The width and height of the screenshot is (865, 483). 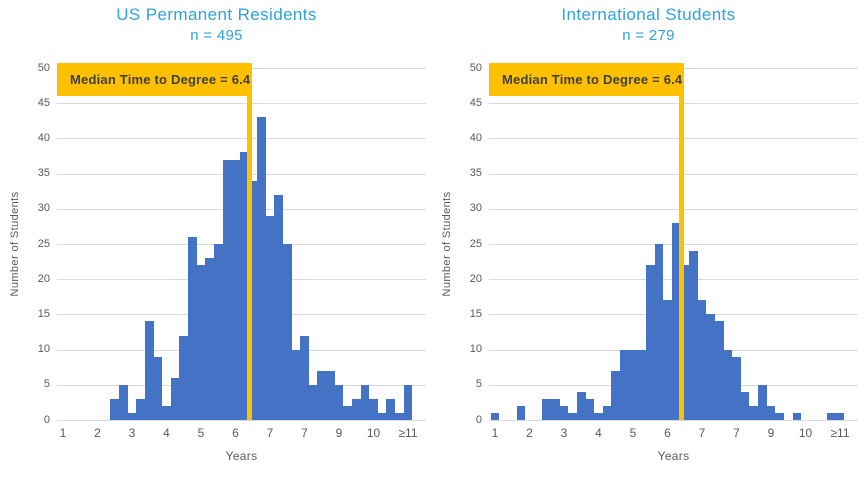 What do you see at coordinates (478, 384) in the screenshot?
I see `y-axis-tick-label: 5` at bounding box center [478, 384].